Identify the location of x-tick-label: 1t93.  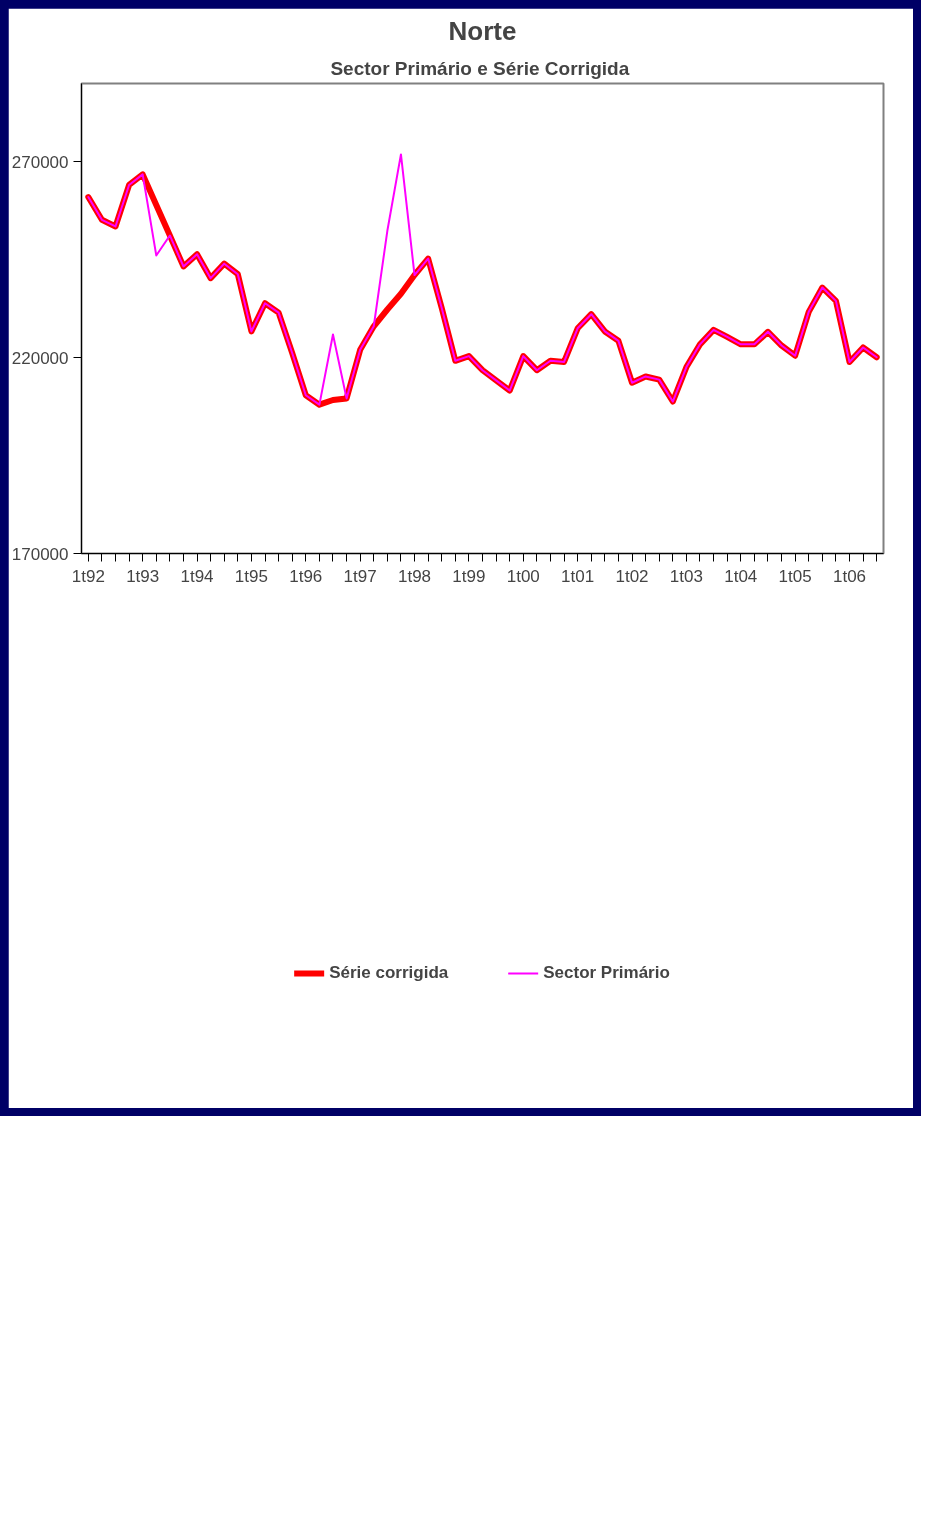
(143, 576).